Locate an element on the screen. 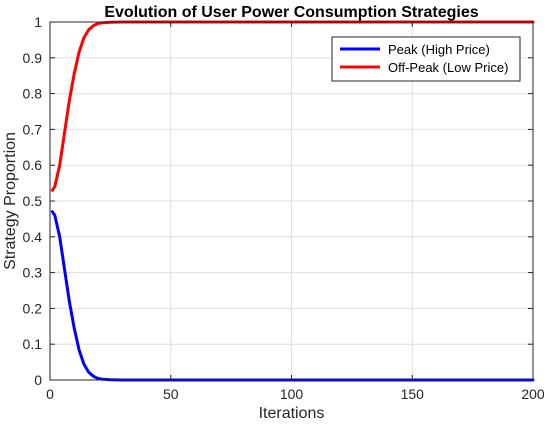 The height and width of the screenshot is (428, 550). y-tick-label: 1 is located at coordinates (38, 22).